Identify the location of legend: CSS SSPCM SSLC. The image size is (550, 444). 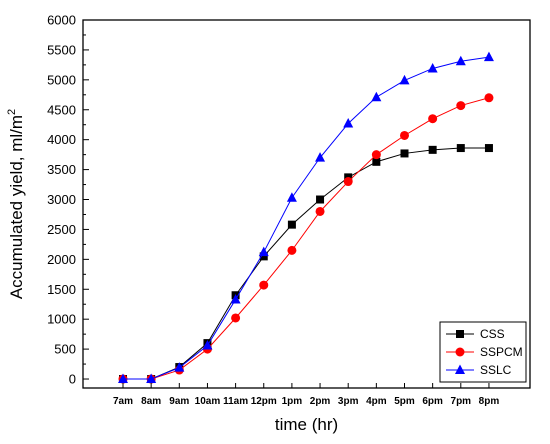
(483, 352).